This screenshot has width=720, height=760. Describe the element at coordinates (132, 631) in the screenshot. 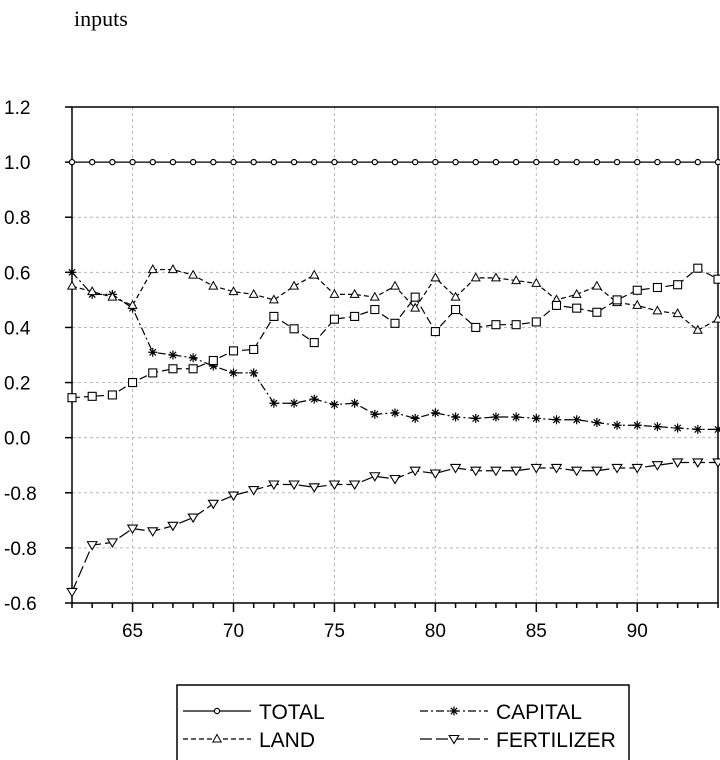

I see `x-tick-label: 65` at that location.